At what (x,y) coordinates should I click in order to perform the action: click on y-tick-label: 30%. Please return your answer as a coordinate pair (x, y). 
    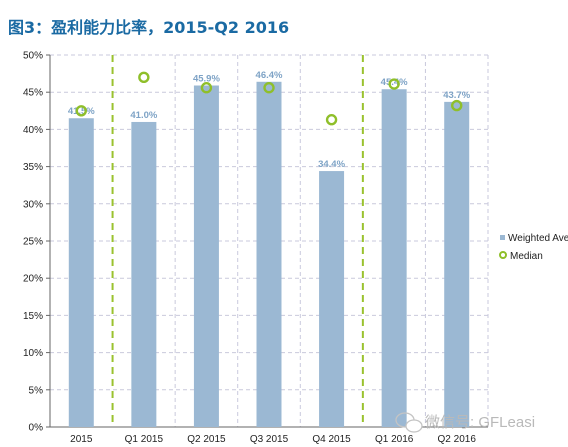
    Looking at the image, I should click on (33, 204).